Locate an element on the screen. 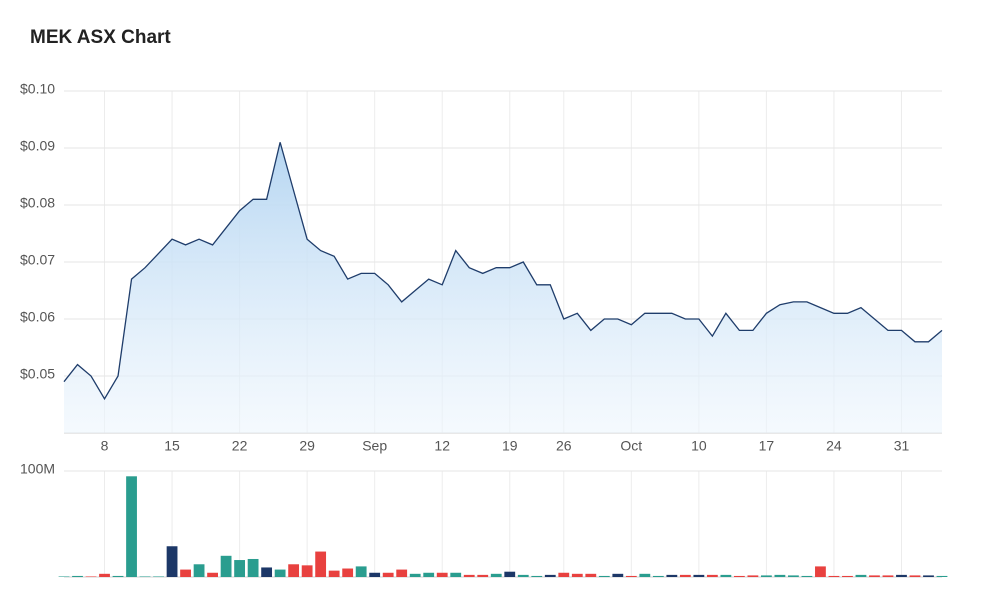 This screenshot has height=607, width=1000. x-tick-label: 24 is located at coordinates (834, 446).